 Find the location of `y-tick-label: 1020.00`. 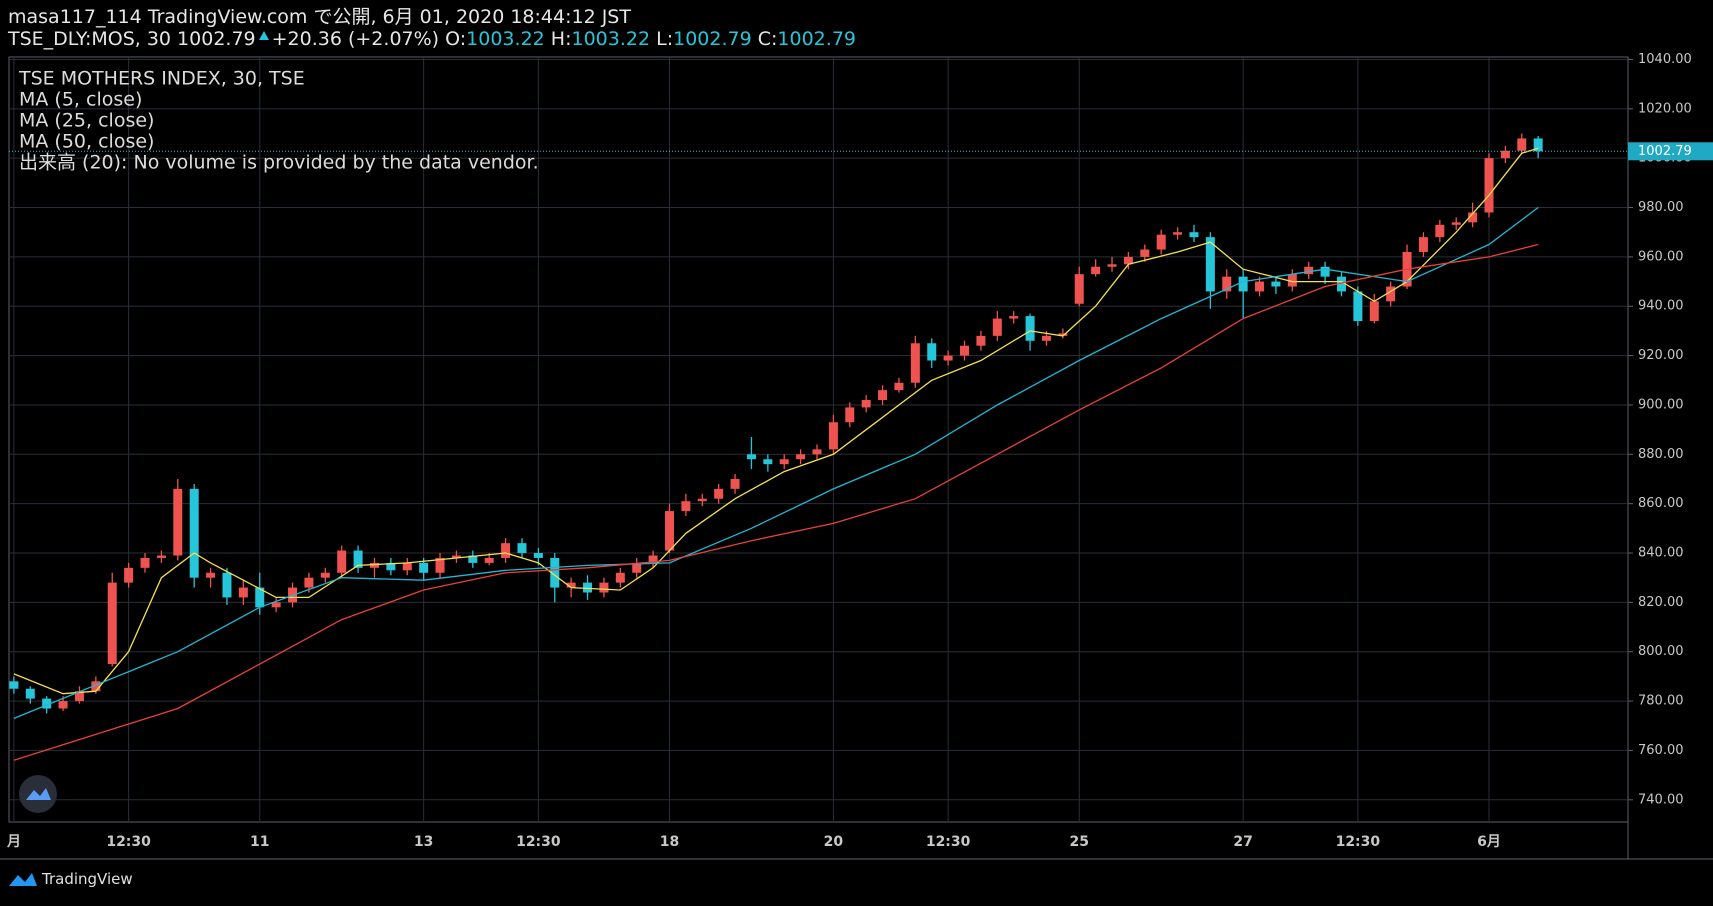

y-tick-label: 1020.00 is located at coordinates (1665, 108).